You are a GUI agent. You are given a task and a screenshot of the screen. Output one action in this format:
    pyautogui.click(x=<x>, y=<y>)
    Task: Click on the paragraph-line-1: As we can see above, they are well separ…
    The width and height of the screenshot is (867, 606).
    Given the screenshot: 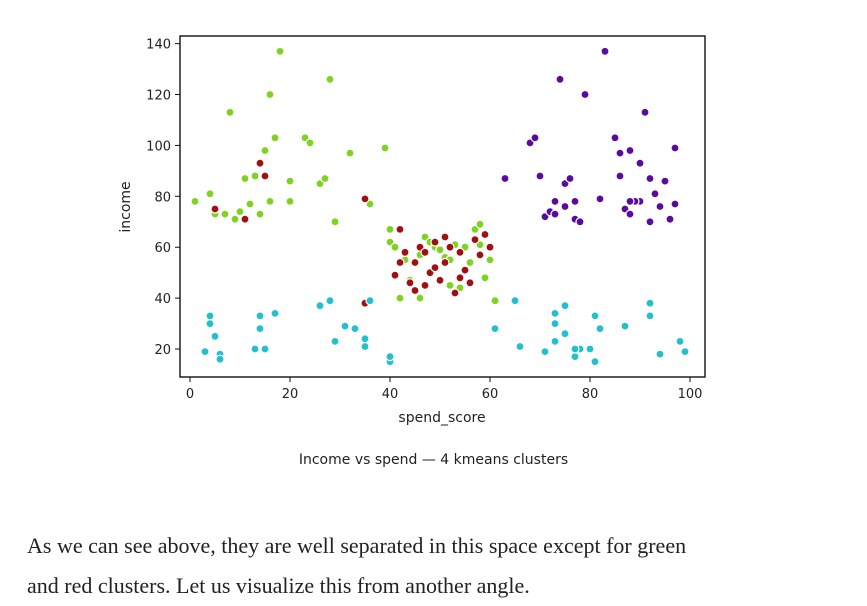 What is the action you would take?
    pyautogui.click(x=357, y=545)
    